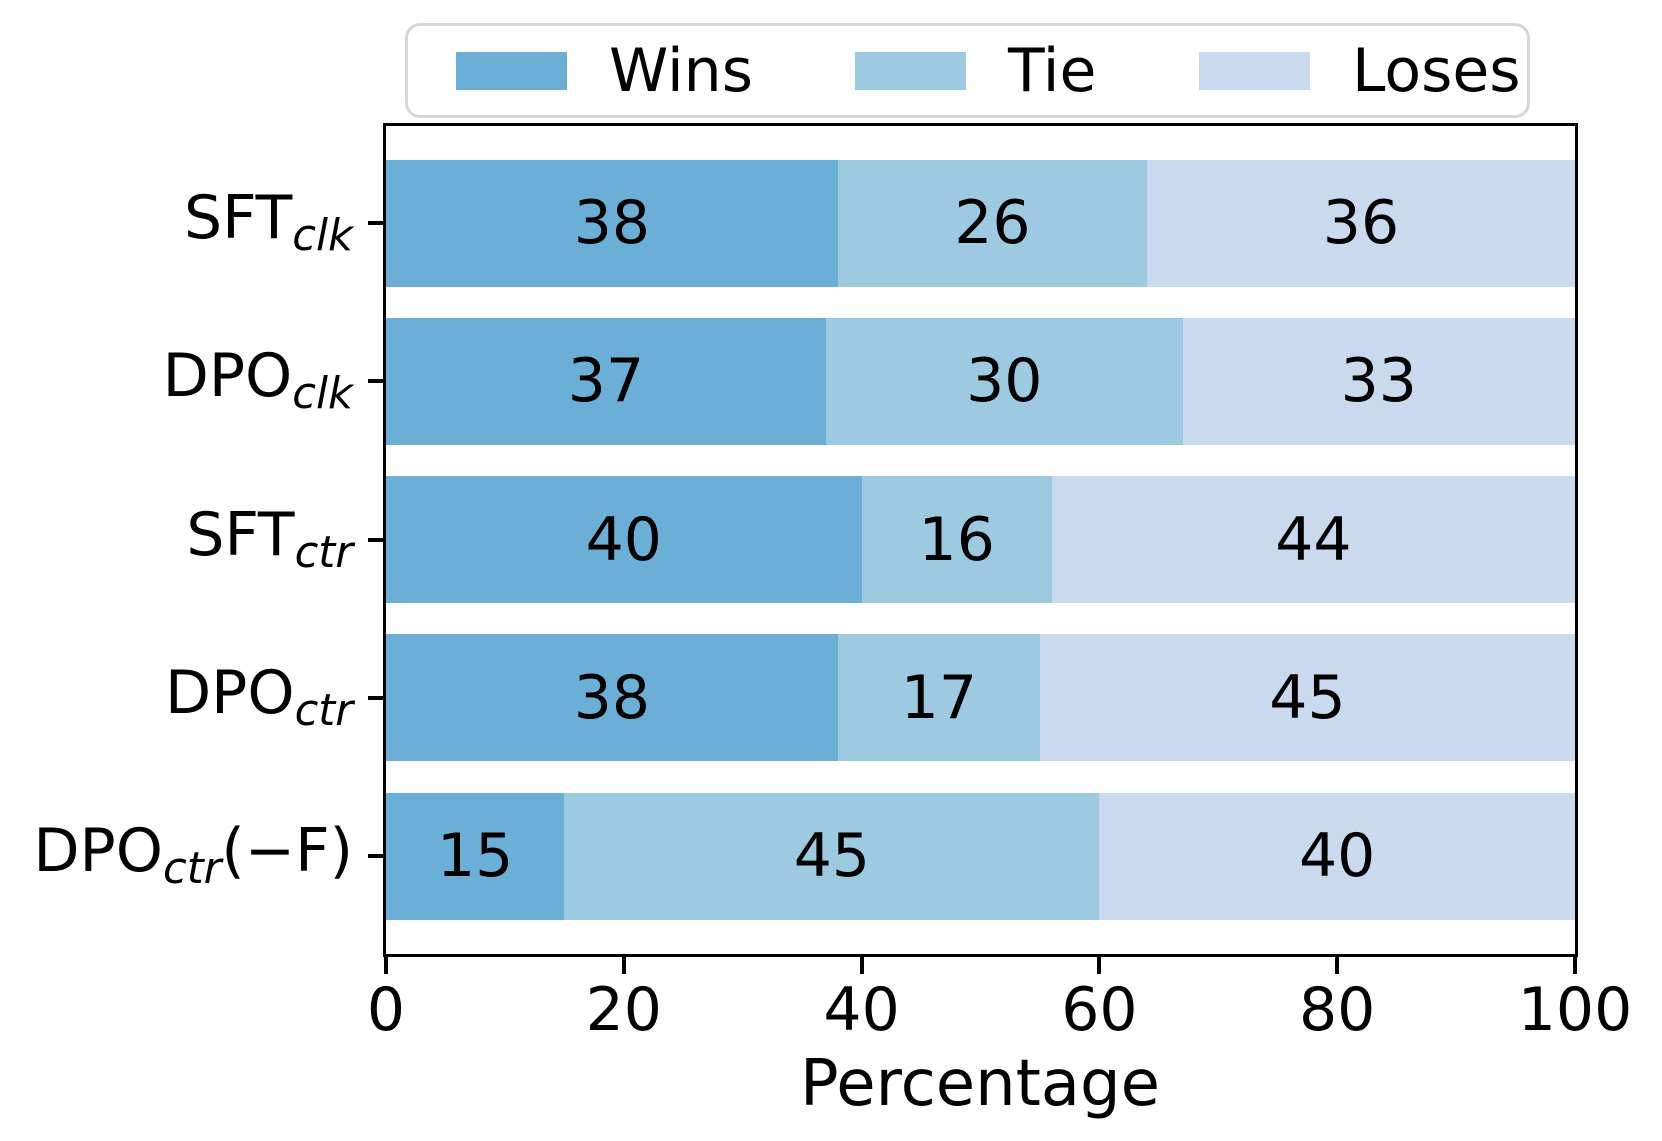 This screenshot has height=1141, width=1662. I want to click on y-axis-label: DPOclk, so click(257, 380).